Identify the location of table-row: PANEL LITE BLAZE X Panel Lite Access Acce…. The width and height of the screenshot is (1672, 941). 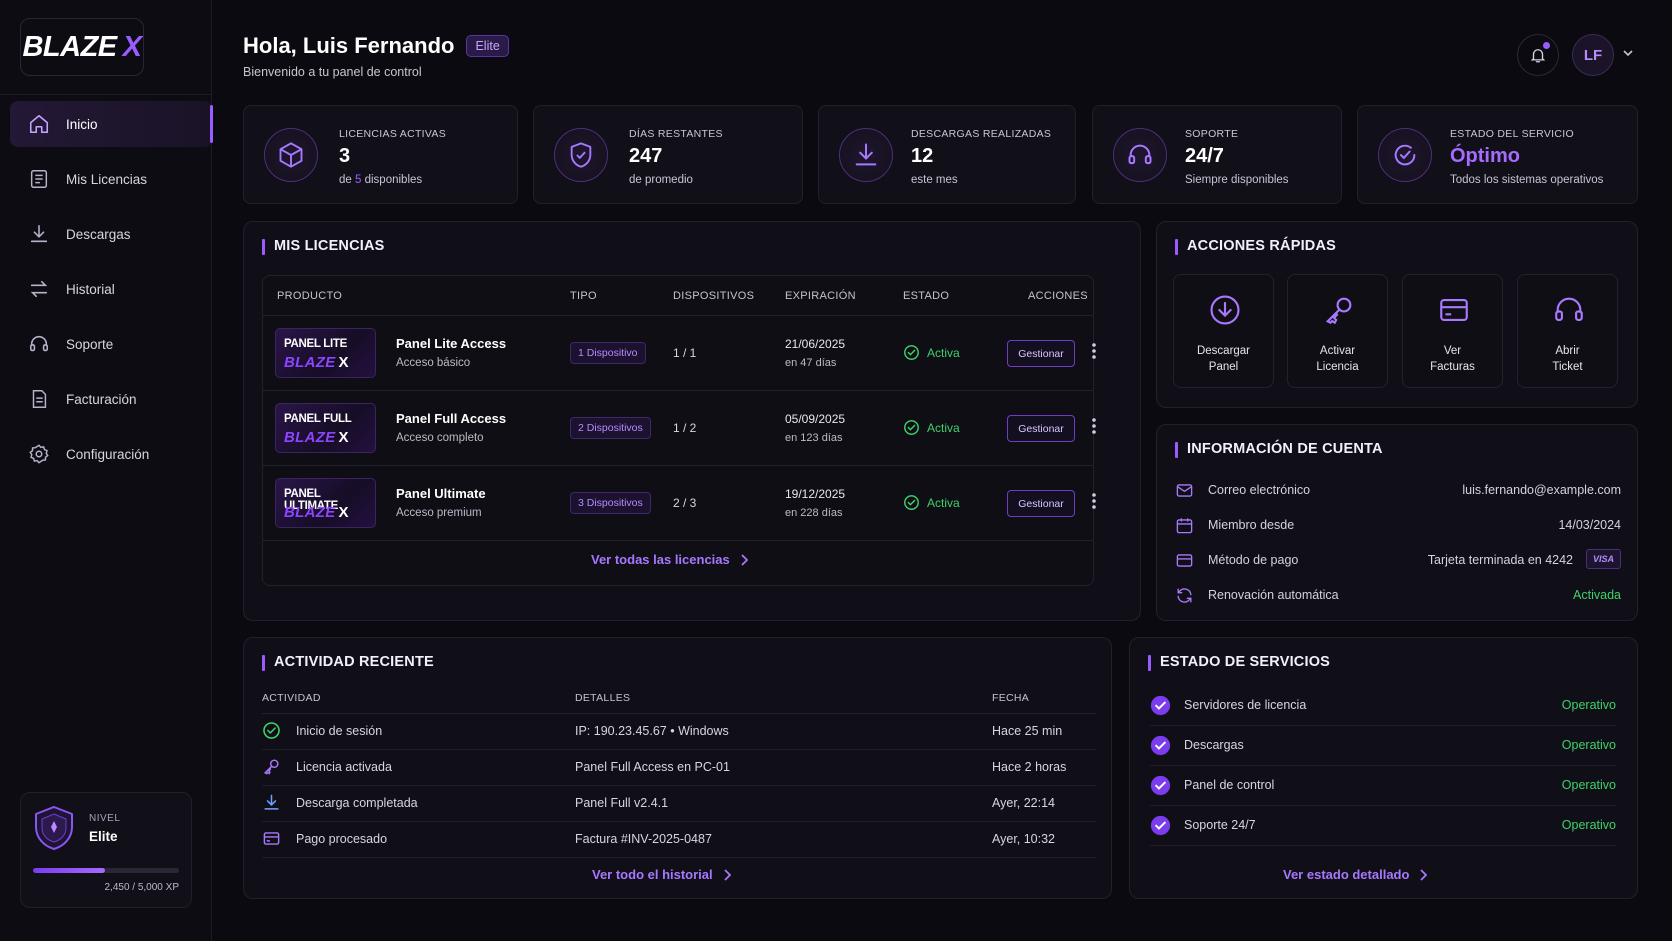
(679, 353).